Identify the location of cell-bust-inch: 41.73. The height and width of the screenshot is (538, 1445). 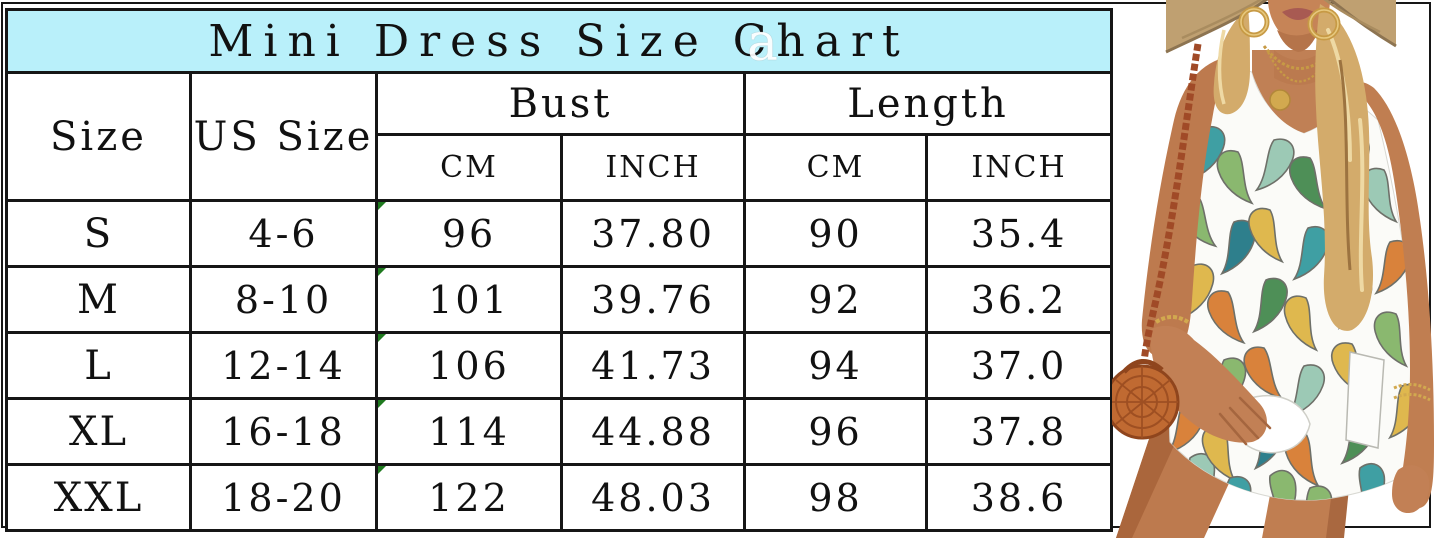
(653, 365).